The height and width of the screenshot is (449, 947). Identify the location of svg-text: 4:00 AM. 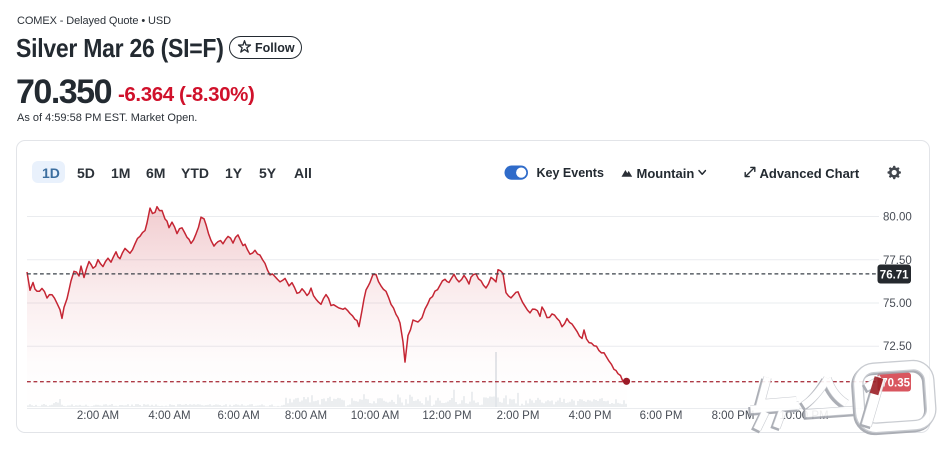
(169, 416).